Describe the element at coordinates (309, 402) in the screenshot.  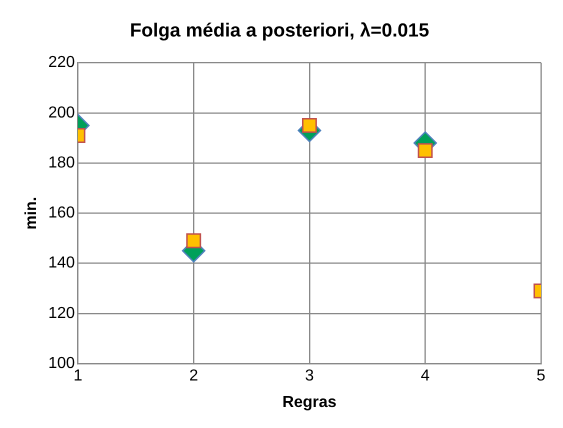
I see `x-axis-title: Regras` at that location.